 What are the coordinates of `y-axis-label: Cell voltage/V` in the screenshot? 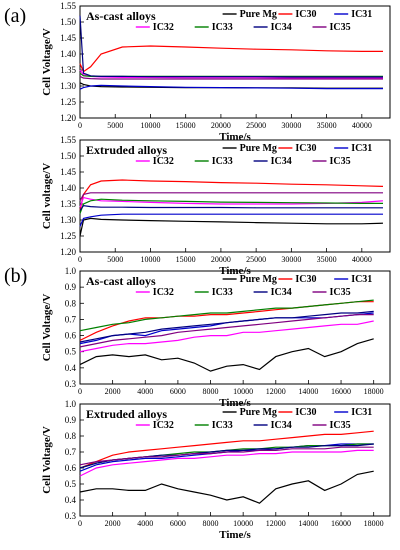 It's located at (47, 196).